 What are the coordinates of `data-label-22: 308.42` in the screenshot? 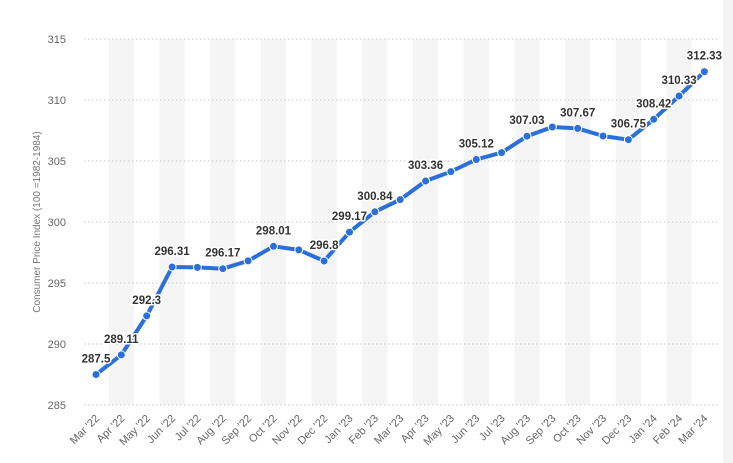 It's located at (653, 104).